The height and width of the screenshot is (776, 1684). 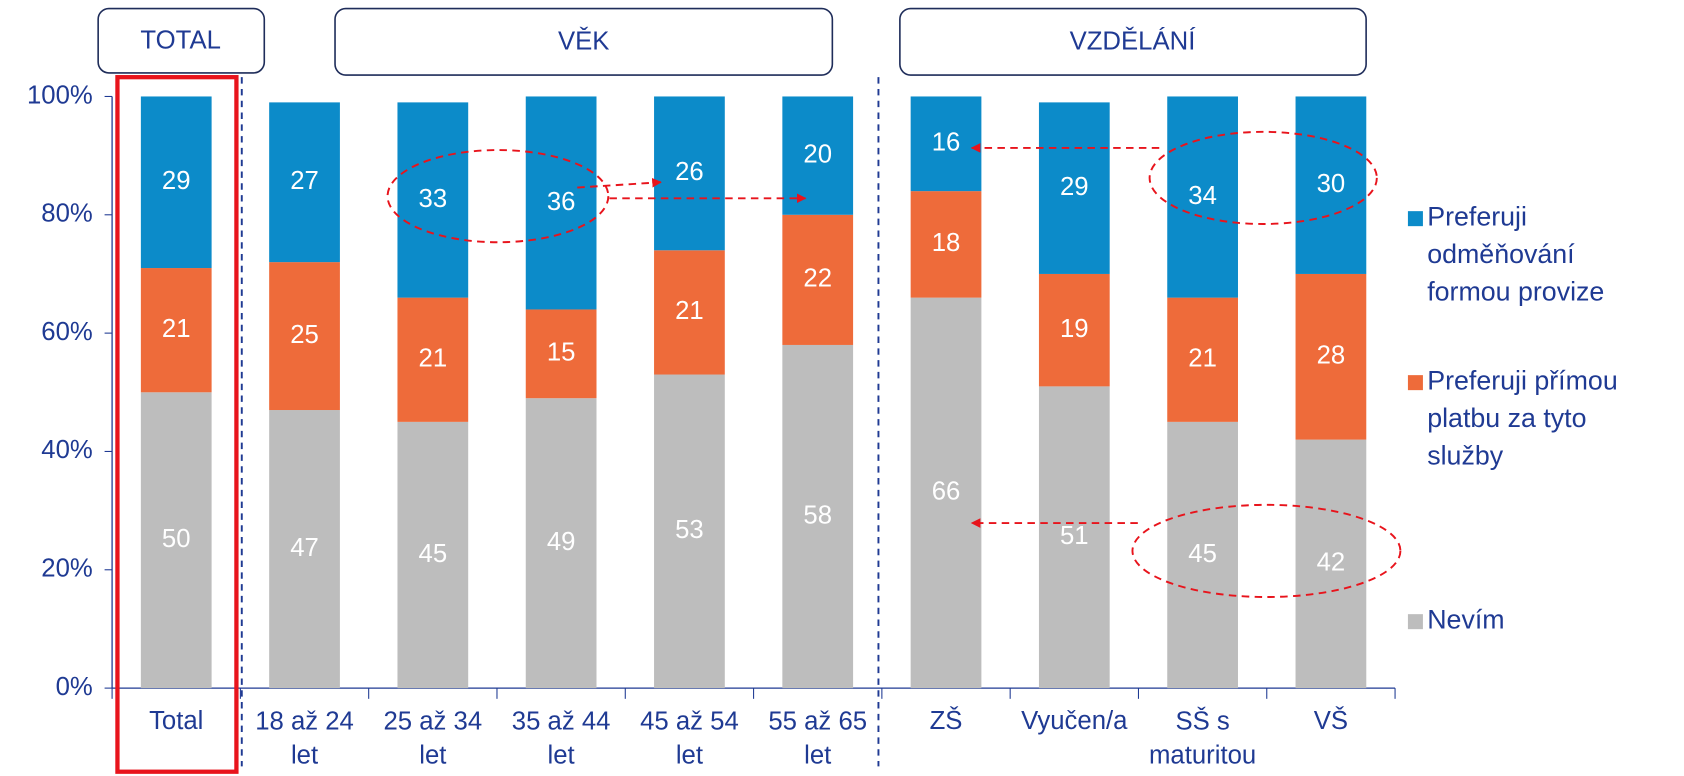 I want to click on value-label: 51, so click(x=1074, y=536).